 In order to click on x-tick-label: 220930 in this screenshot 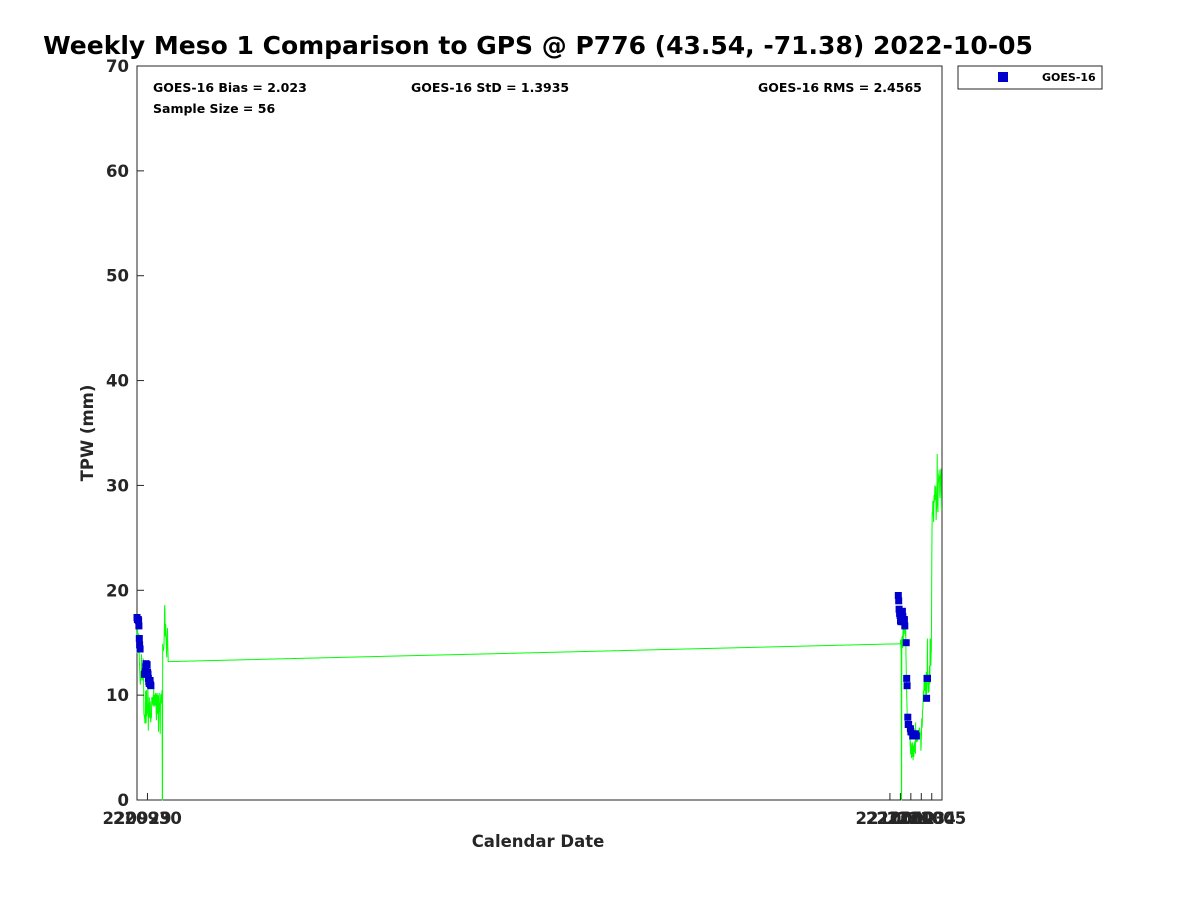, I will do `click(147, 818)`.